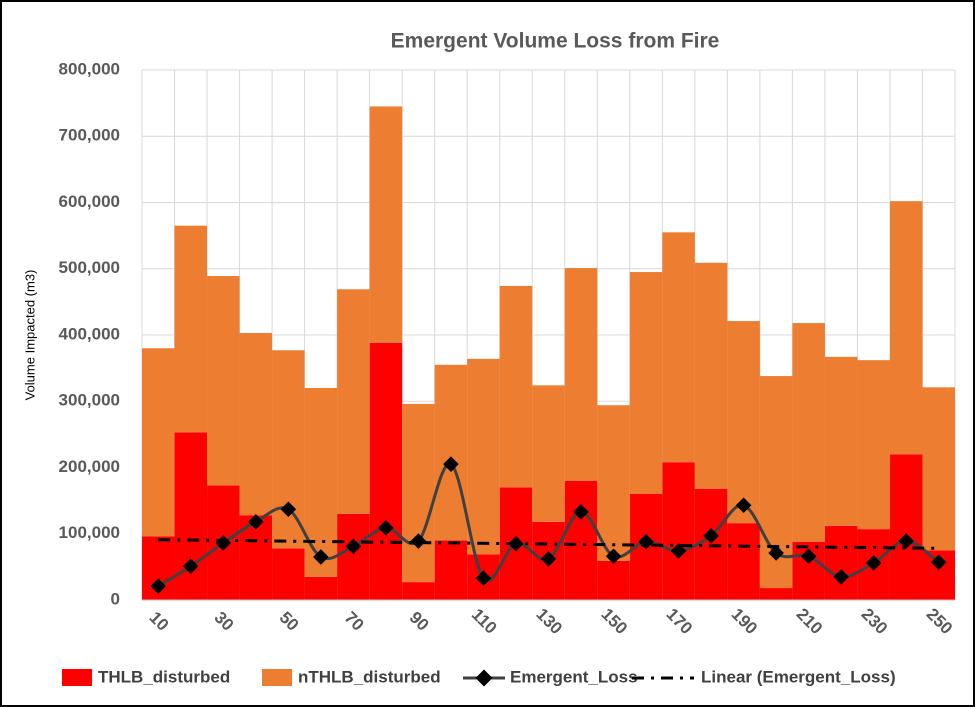 Image resolution: width=975 pixels, height=707 pixels. Describe the element at coordinates (574, 676) in the screenshot. I see `legend-label: Emergent_Loss` at that location.